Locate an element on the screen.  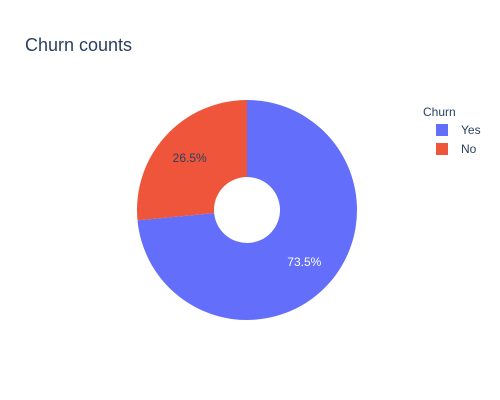
pie-slice-no is located at coordinates (192, 160).